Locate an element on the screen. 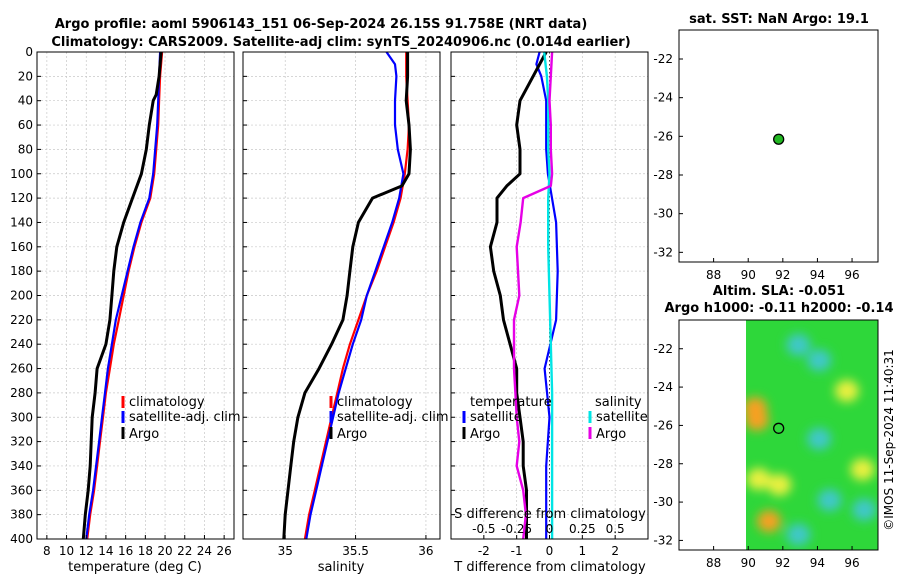 The height and width of the screenshot is (580, 900). ytick-label: 400 is located at coordinates (21, 539).